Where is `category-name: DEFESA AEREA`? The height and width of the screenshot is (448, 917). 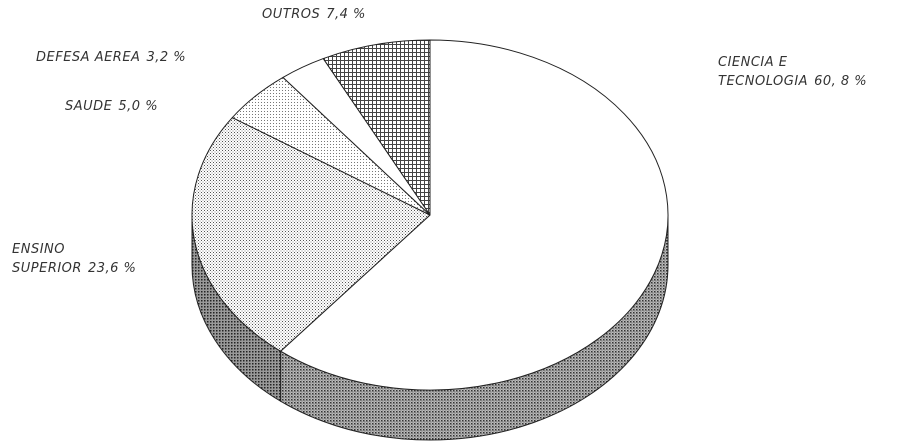
category-name: DEFESA AEREA is located at coordinates (88, 57).